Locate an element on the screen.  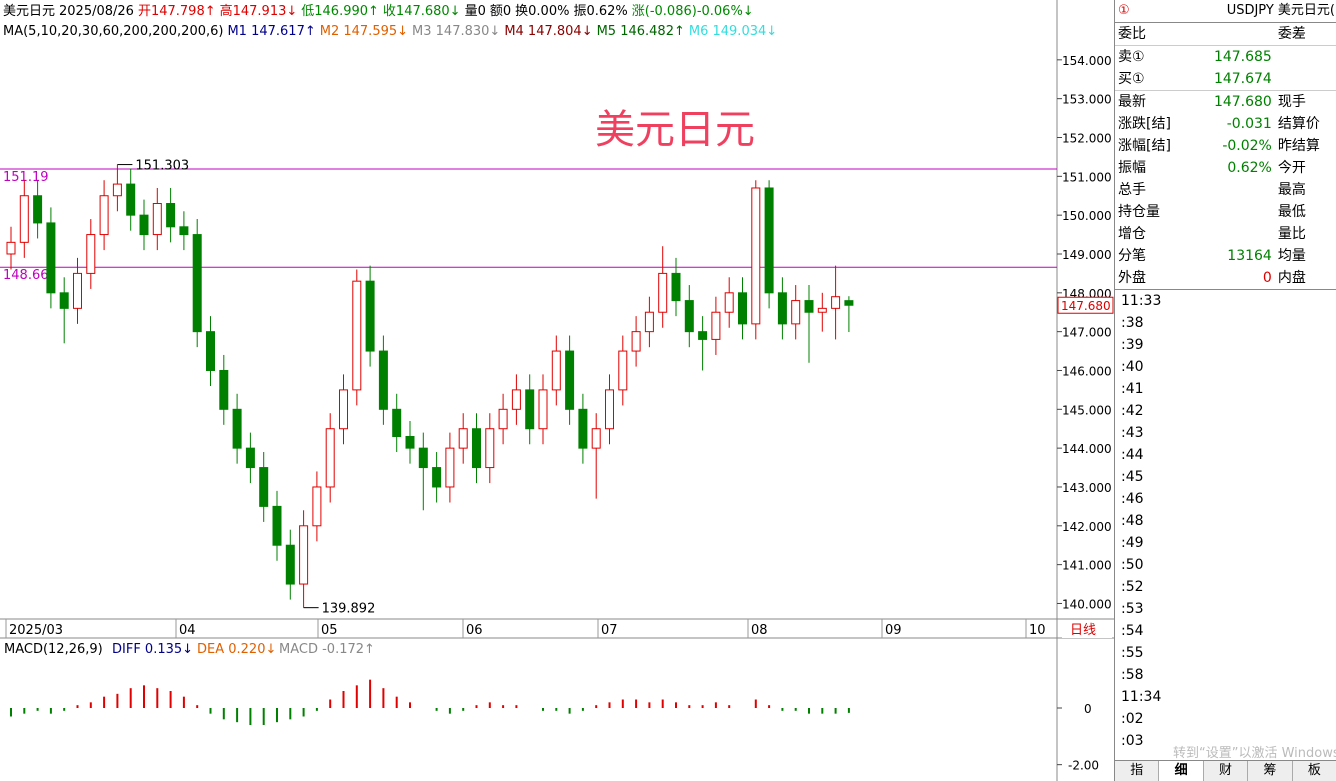
quote-cell: 13164 is located at coordinates (1249, 256).